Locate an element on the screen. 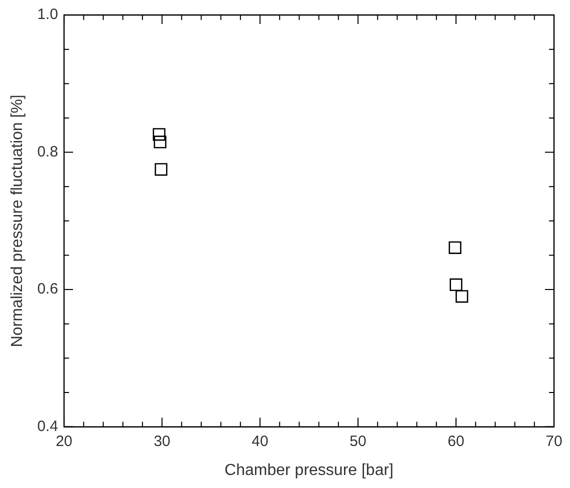 The width and height of the screenshot is (570, 488). x-tick-label: 20 is located at coordinates (64, 441).